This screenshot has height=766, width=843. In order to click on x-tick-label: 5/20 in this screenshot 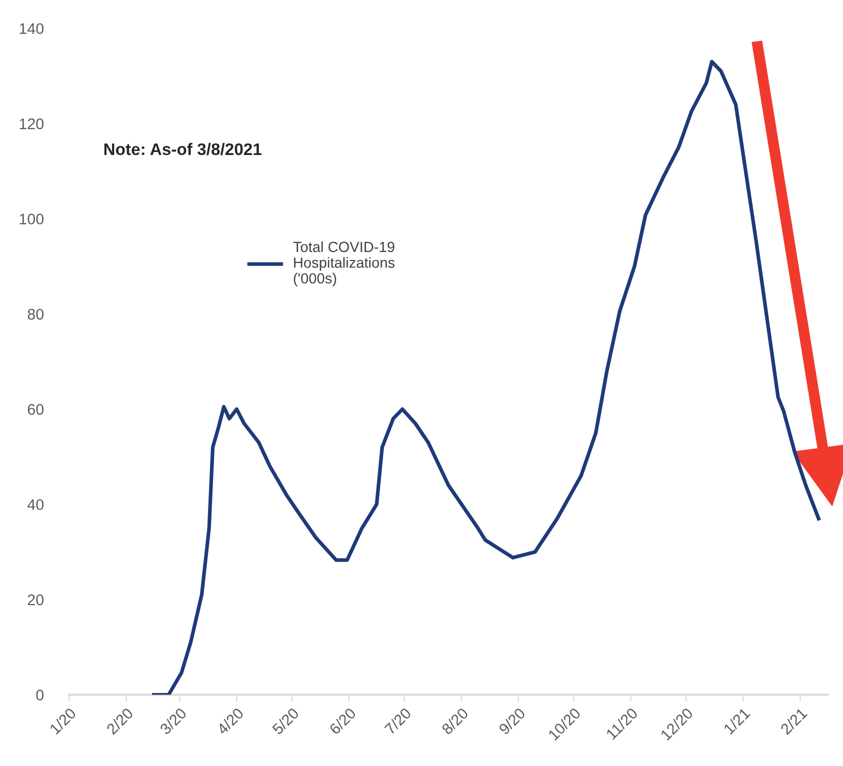, I will do `click(285, 721)`.